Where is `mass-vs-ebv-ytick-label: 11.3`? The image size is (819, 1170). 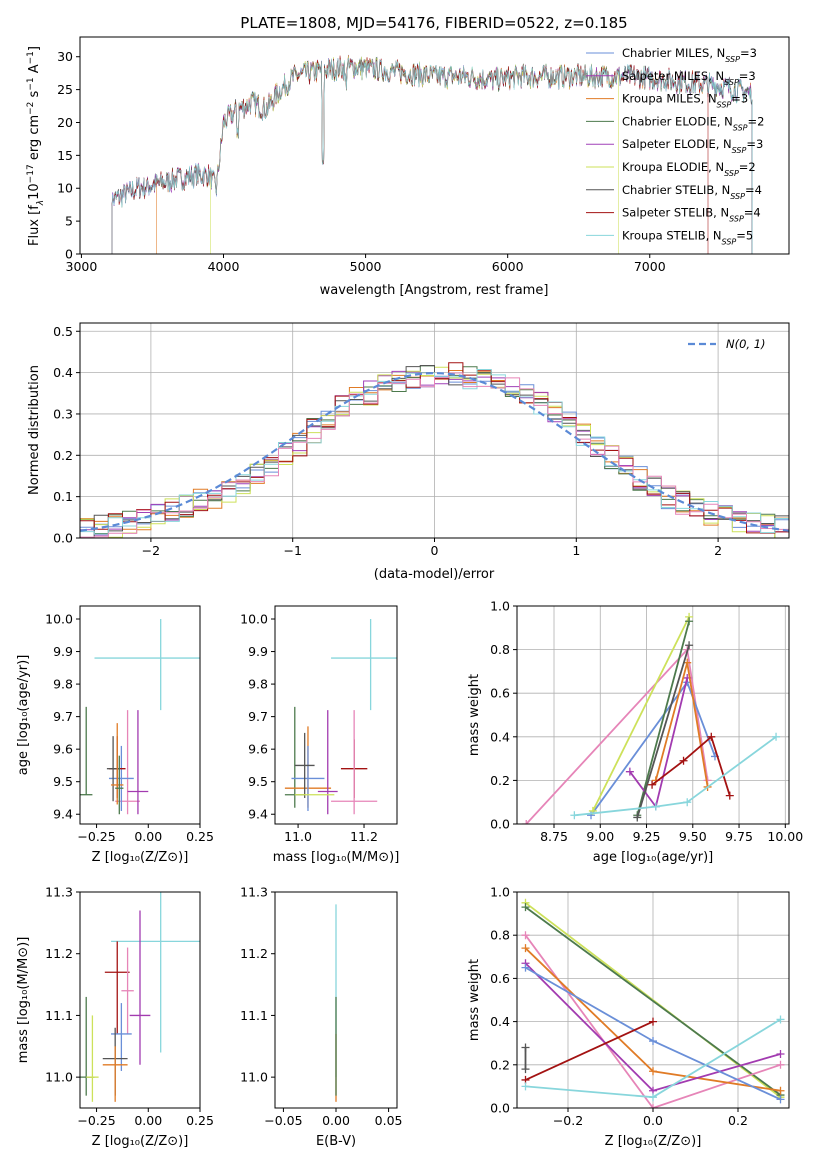 mass-vs-ebv-ytick-label: 11.3 is located at coordinates (254, 892).